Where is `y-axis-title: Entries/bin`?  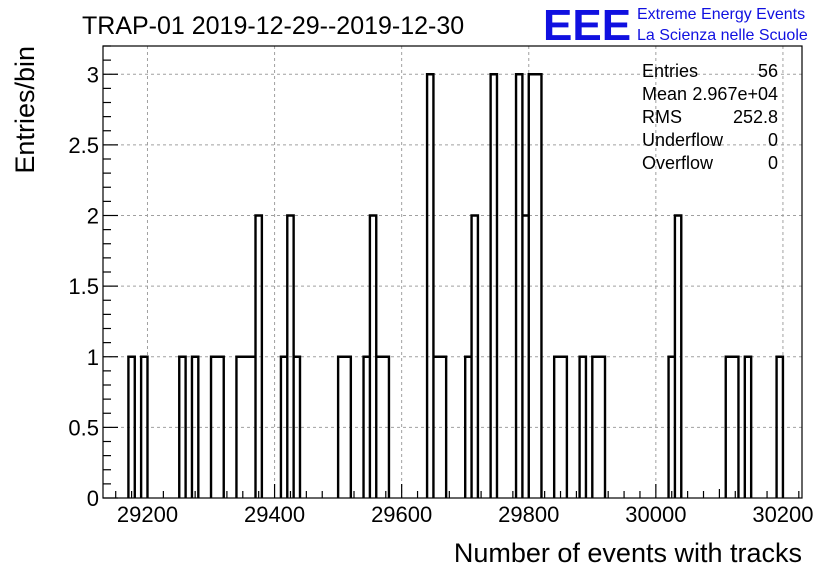
y-axis-title: Entries/bin is located at coordinates (25, 110).